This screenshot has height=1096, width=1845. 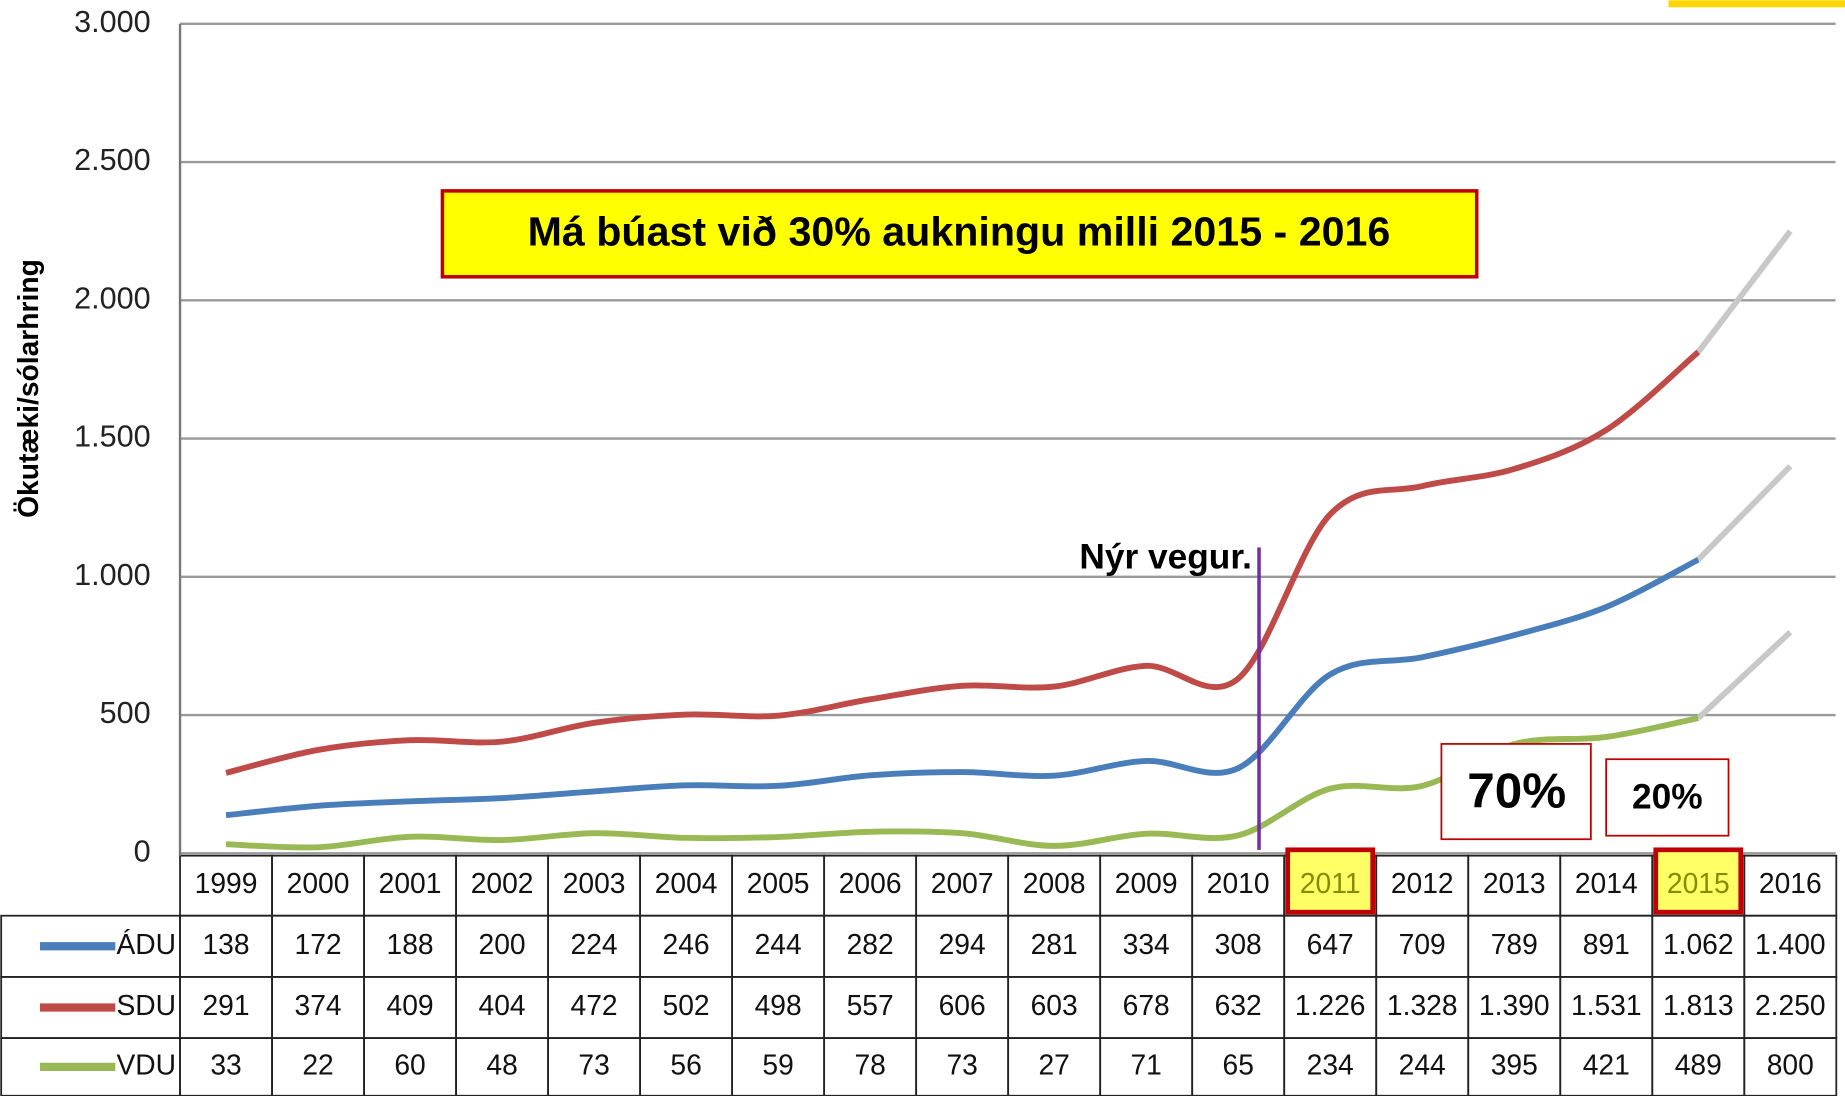 I want to click on table-value: 1.062, so click(x=1698, y=944).